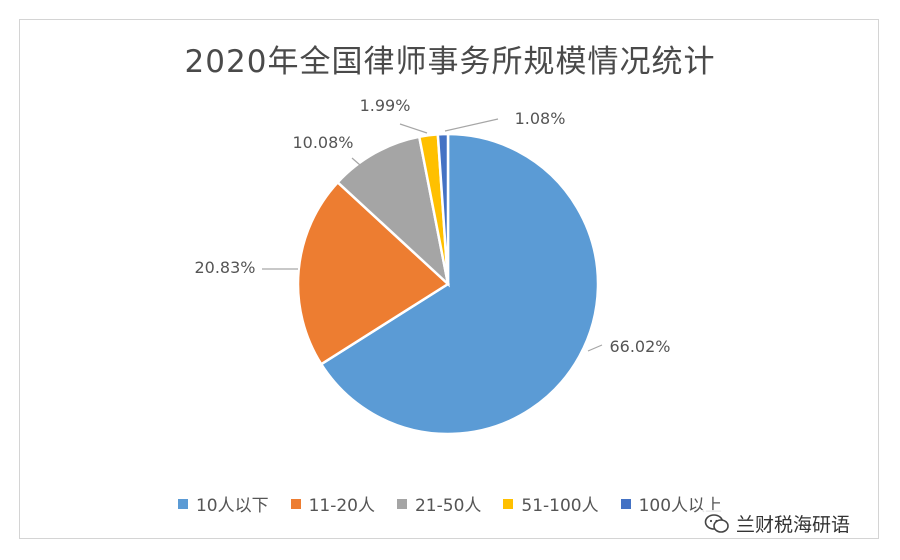 Image resolution: width=900 pixels, height=560 pixels. What do you see at coordinates (341, 506) in the screenshot?
I see `legend-label: 11-20人` at bounding box center [341, 506].